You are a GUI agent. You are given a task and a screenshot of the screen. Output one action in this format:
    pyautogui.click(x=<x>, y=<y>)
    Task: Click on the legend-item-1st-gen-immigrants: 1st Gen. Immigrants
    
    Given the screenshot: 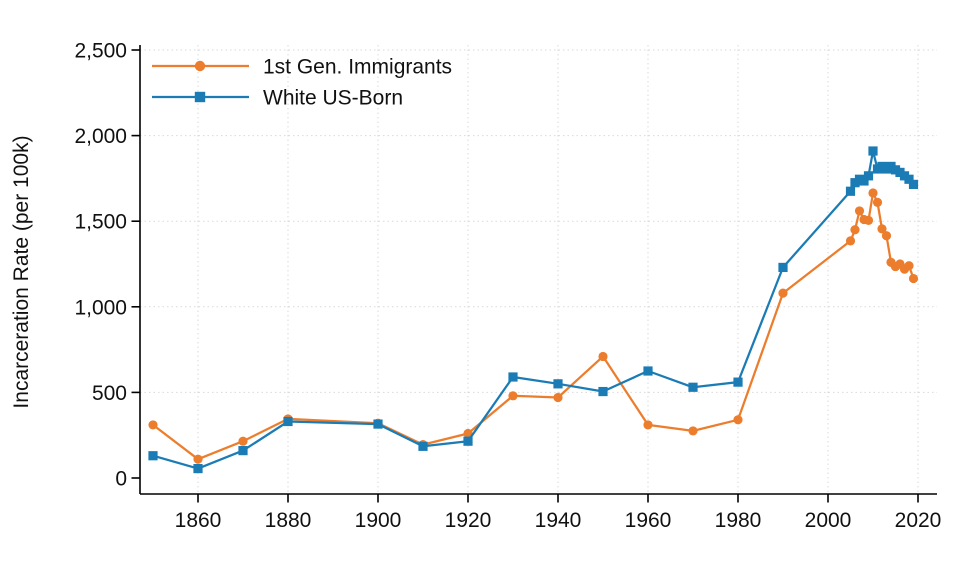 What is the action you would take?
    pyautogui.click(x=302, y=67)
    